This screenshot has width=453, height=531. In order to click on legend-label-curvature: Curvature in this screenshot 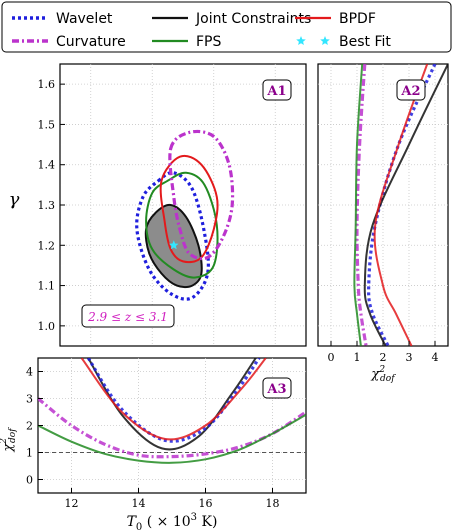, I will do `click(91, 42)`.